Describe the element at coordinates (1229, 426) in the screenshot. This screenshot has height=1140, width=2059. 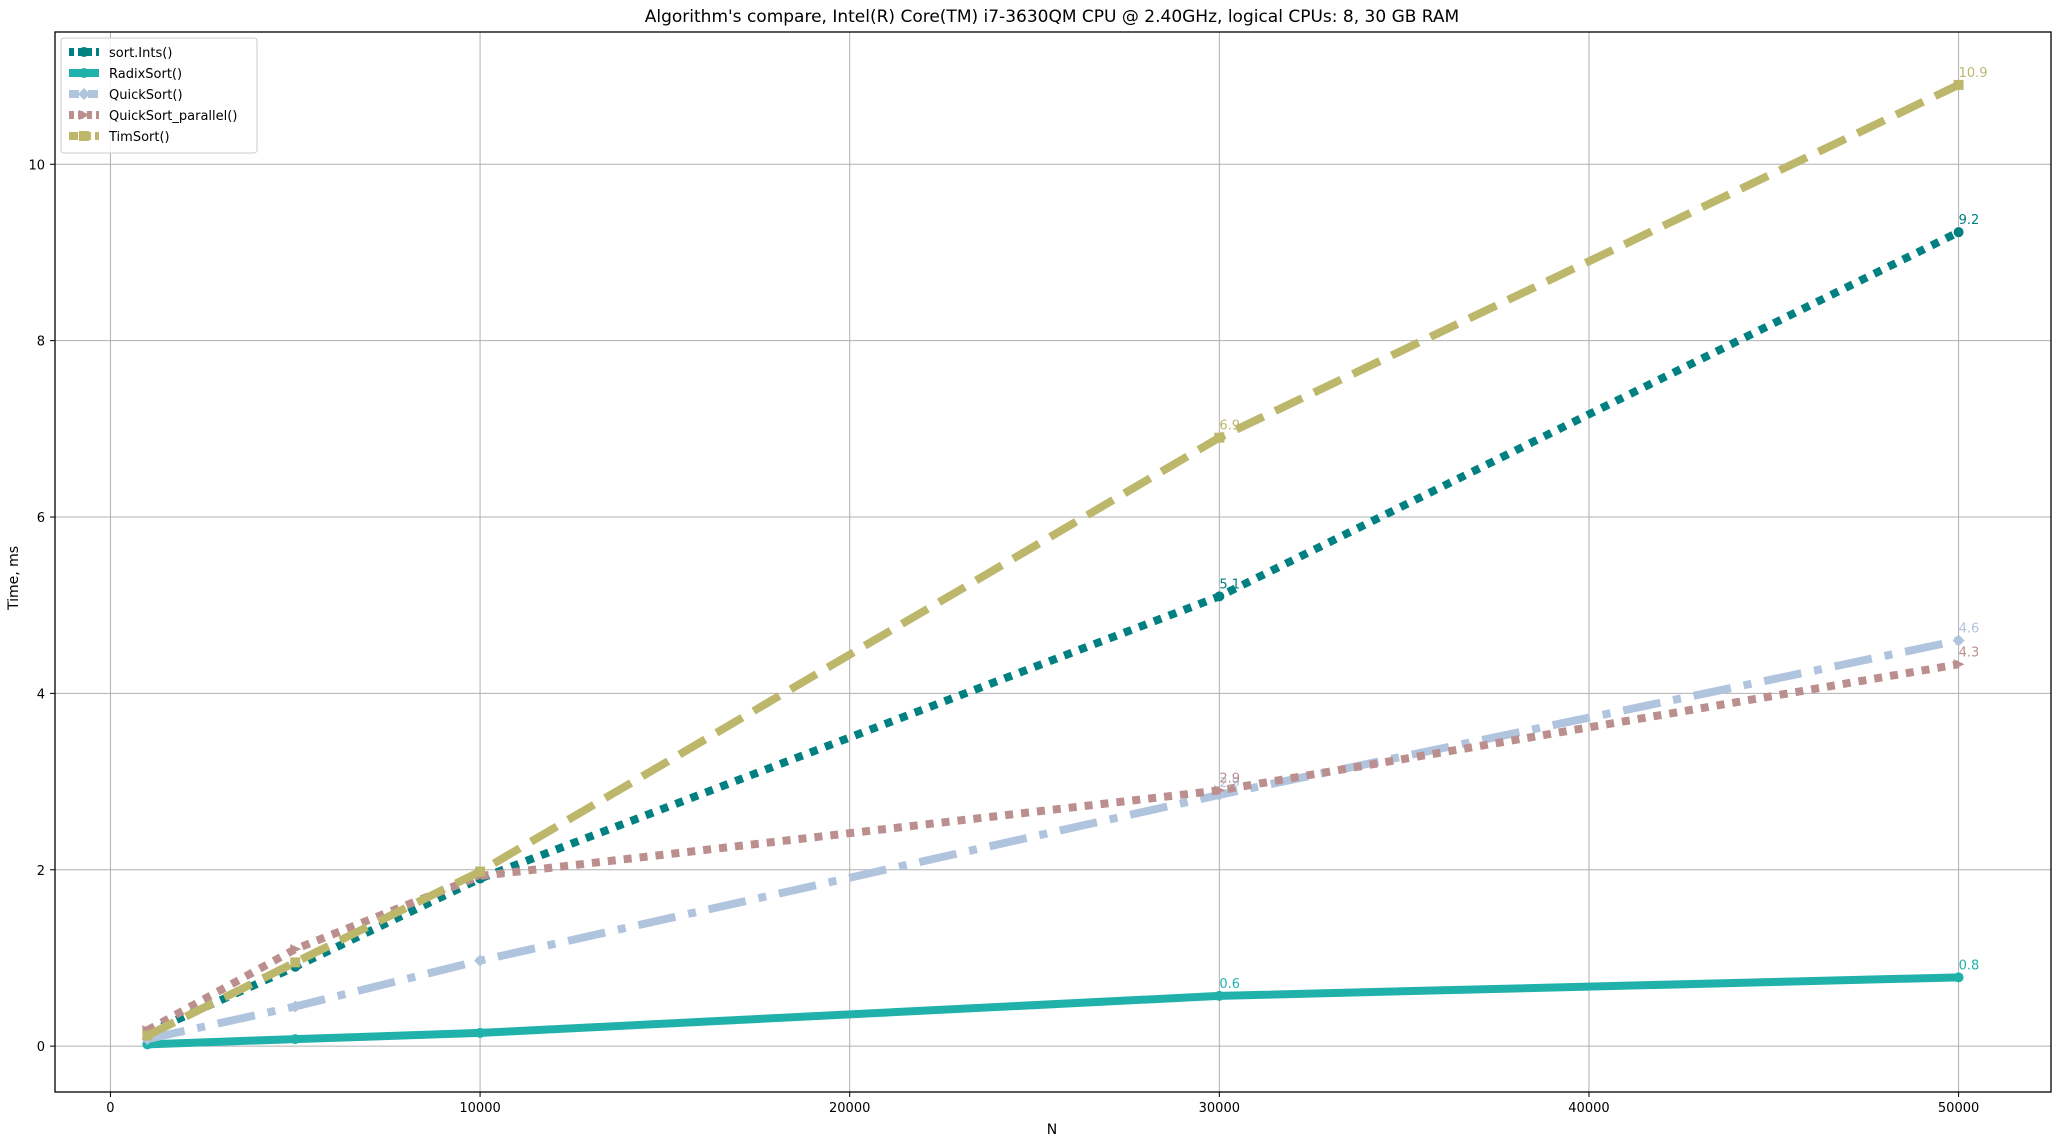
I see `data-label: 6.9` at that location.